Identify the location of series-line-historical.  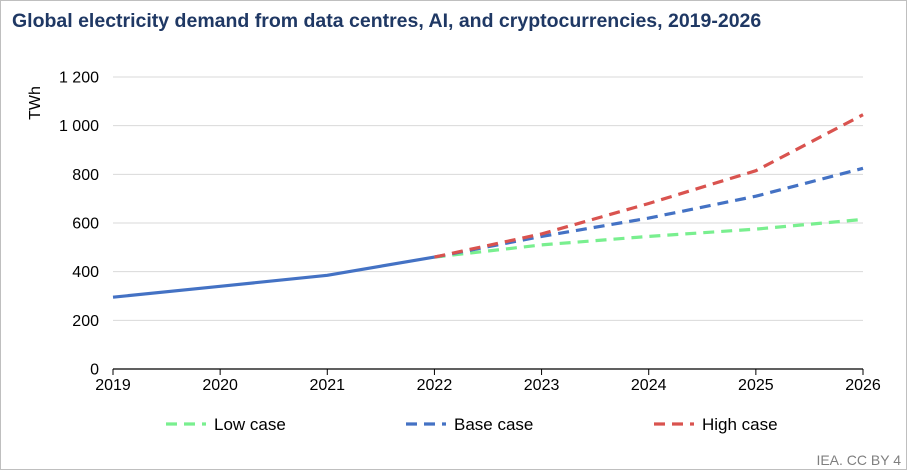
(273, 277).